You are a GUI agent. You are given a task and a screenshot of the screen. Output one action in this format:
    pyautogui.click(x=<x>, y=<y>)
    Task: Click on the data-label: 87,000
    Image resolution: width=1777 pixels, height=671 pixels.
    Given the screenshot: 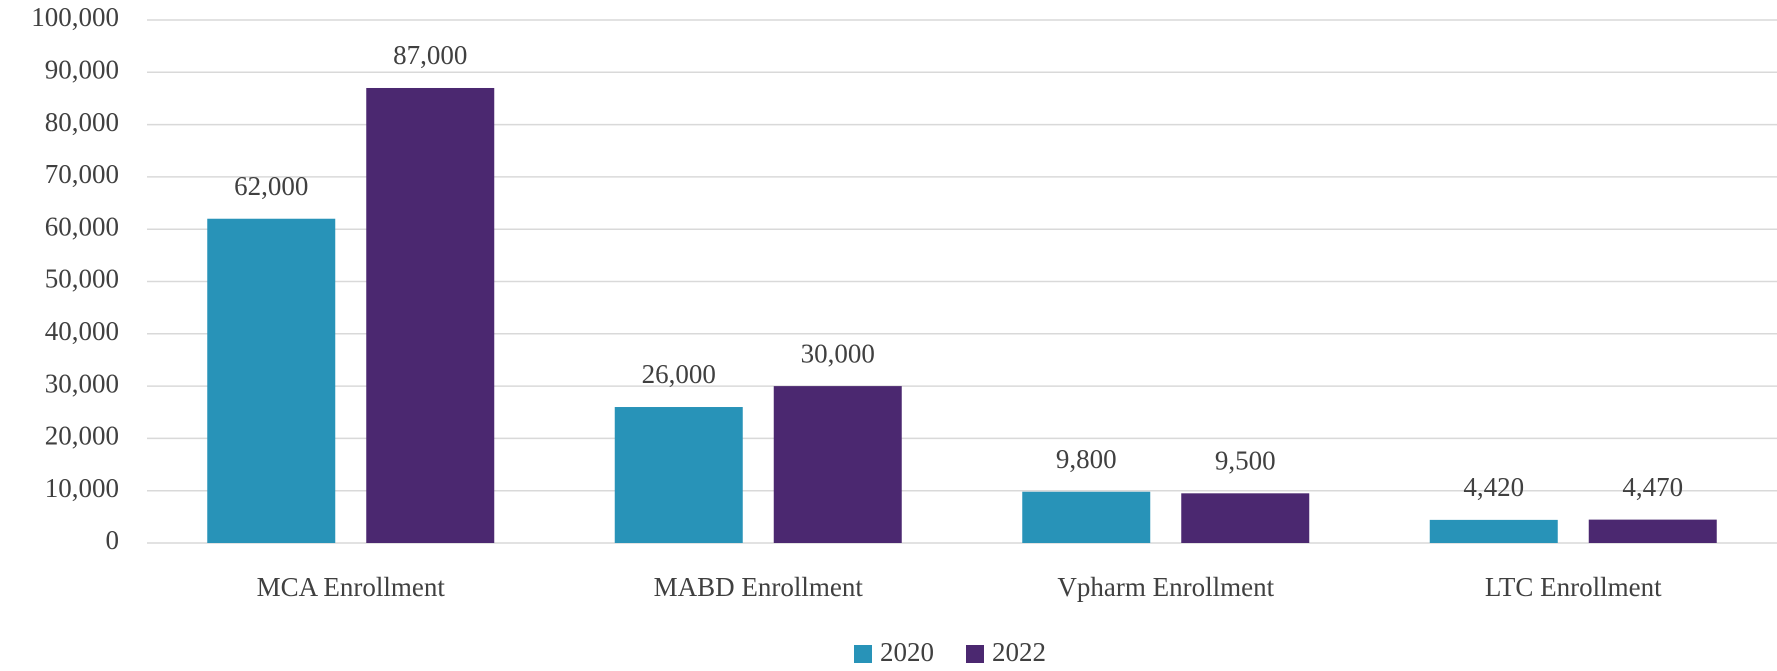 What is the action you would take?
    pyautogui.click(x=430, y=55)
    